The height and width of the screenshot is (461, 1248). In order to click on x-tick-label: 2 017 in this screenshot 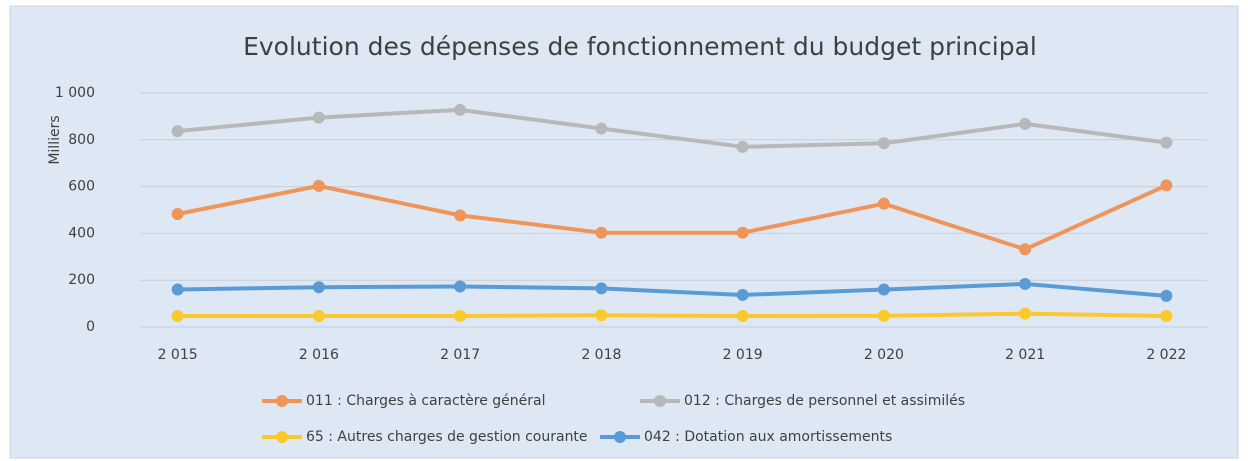, I will do `click(460, 355)`.